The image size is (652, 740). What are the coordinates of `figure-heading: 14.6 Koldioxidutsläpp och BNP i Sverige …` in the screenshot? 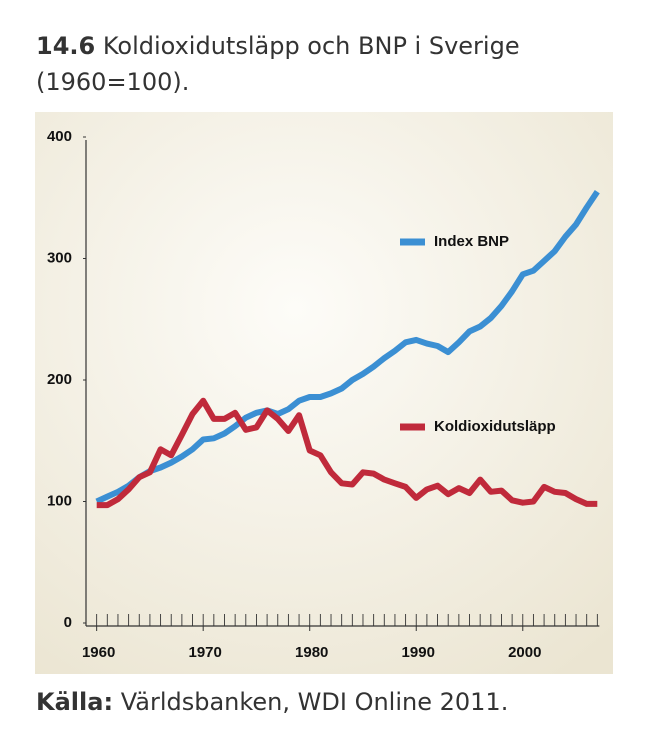 It's located at (326, 64).